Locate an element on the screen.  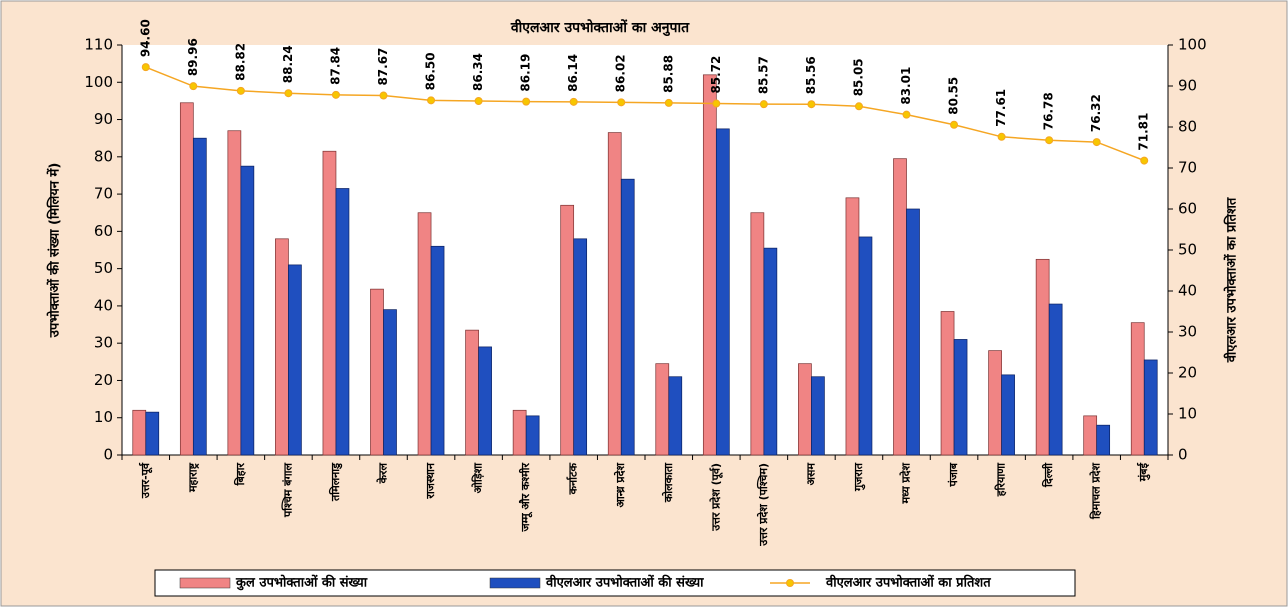
data-label: 87.67 is located at coordinates (383, 67).